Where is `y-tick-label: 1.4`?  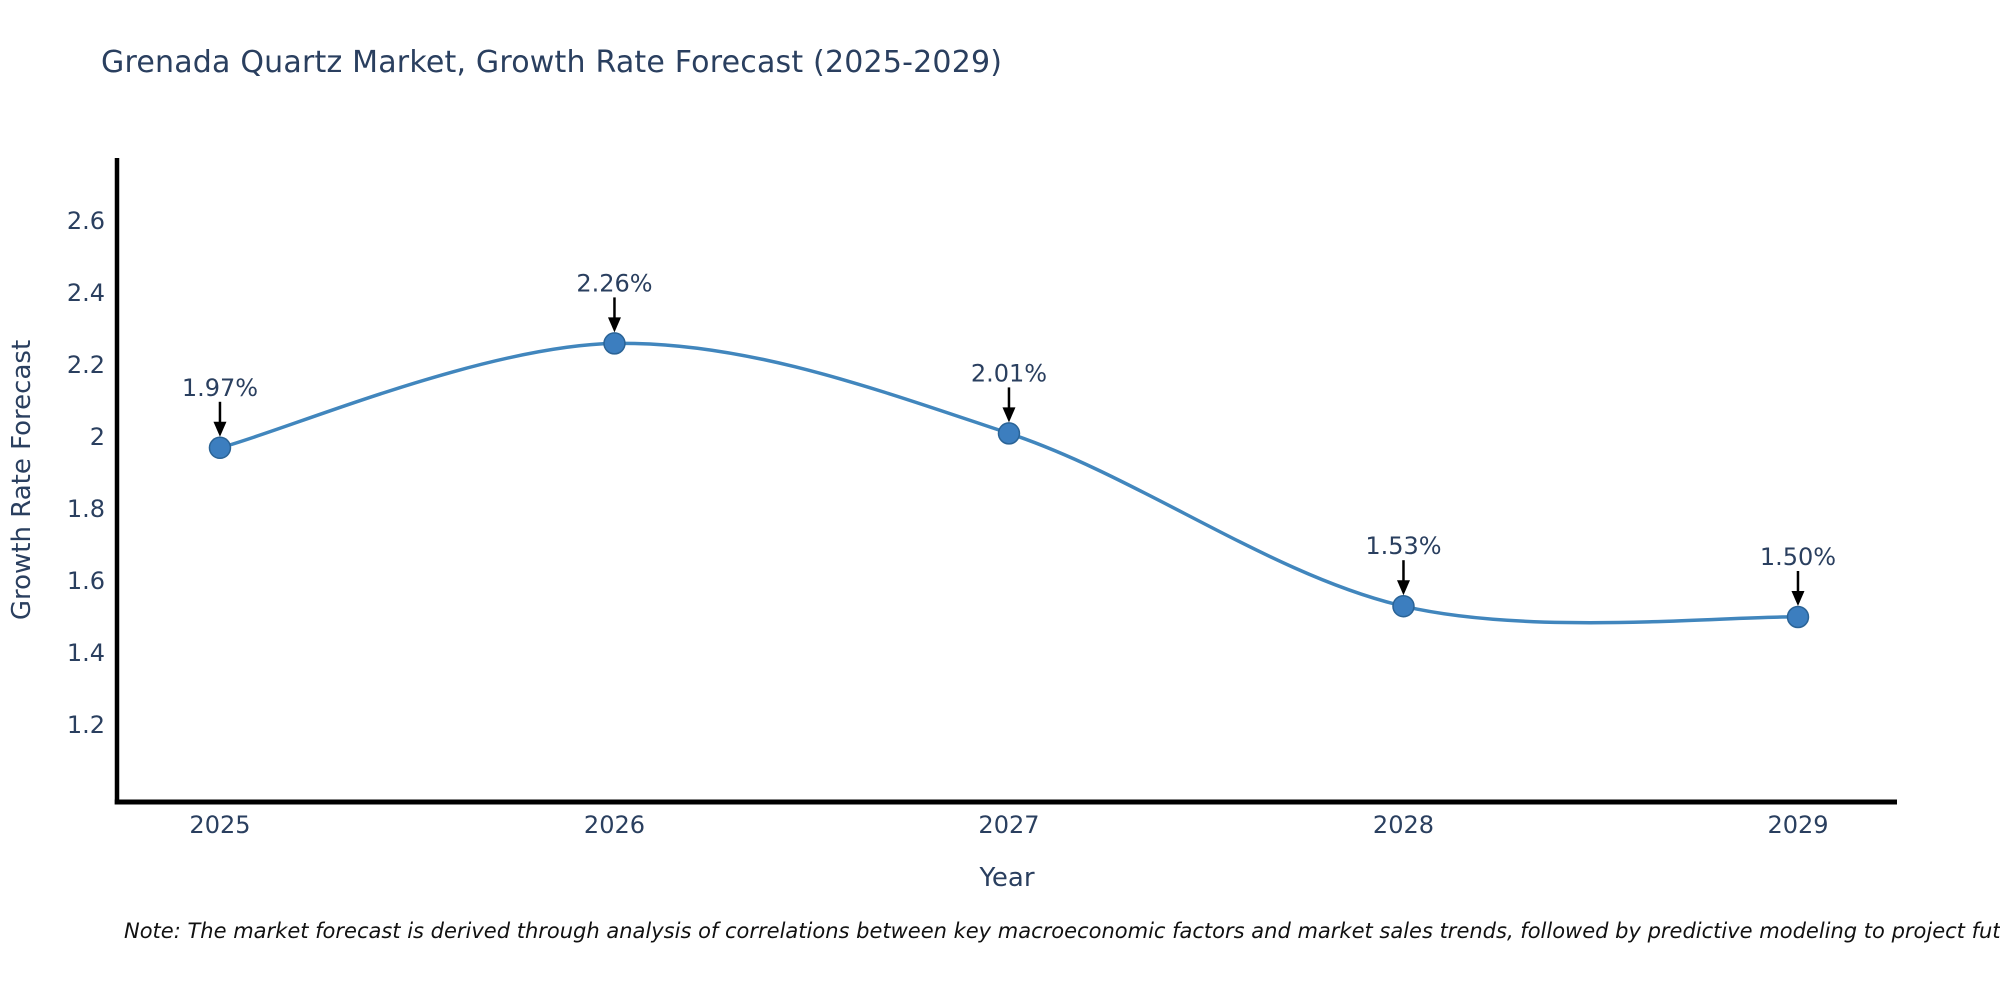
y-tick-label: 1.4 is located at coordinates (86, 653).